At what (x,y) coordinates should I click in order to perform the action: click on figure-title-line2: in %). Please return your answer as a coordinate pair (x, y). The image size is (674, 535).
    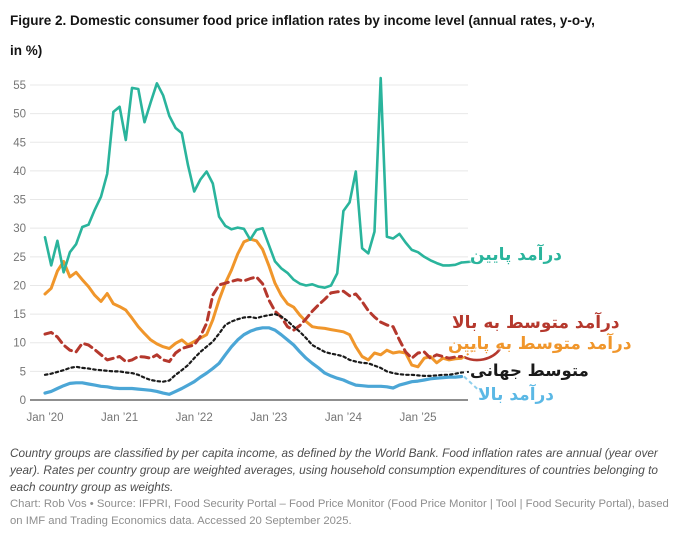
    Looking at the image, I should click on (26, 50).